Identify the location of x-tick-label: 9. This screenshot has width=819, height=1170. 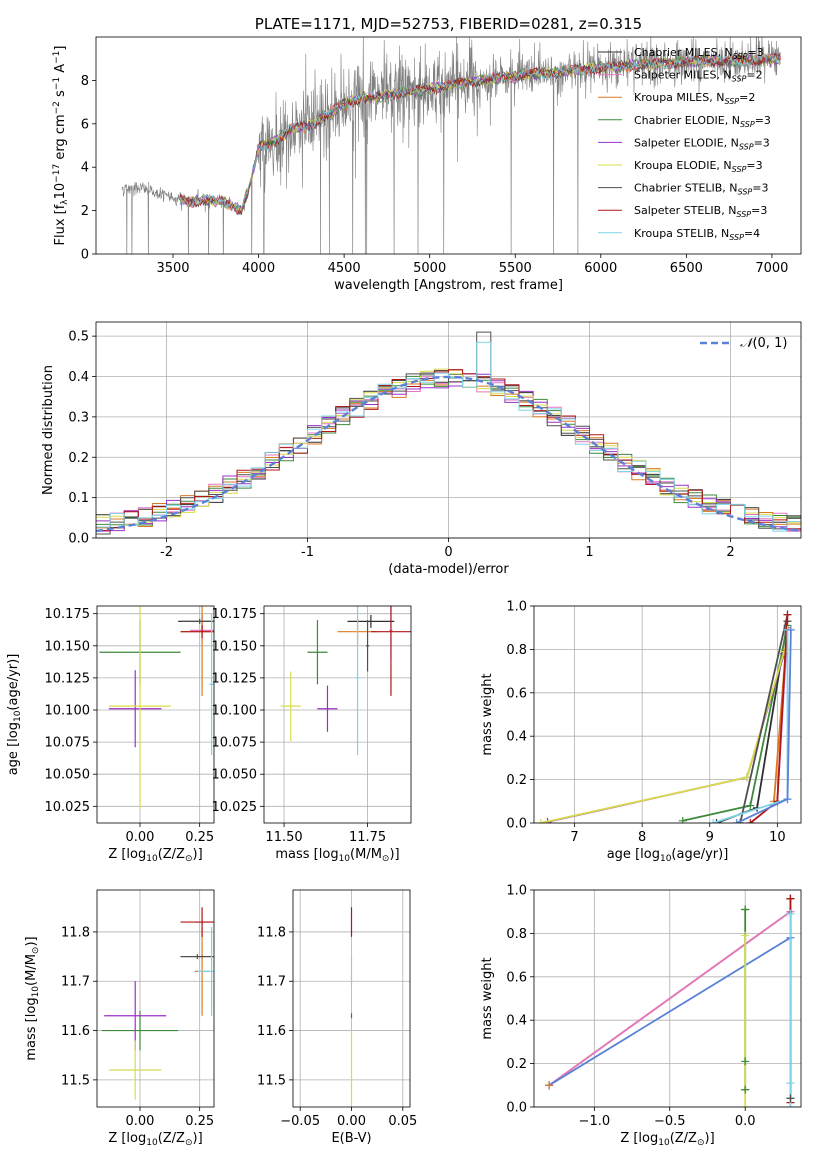
(710, 837).